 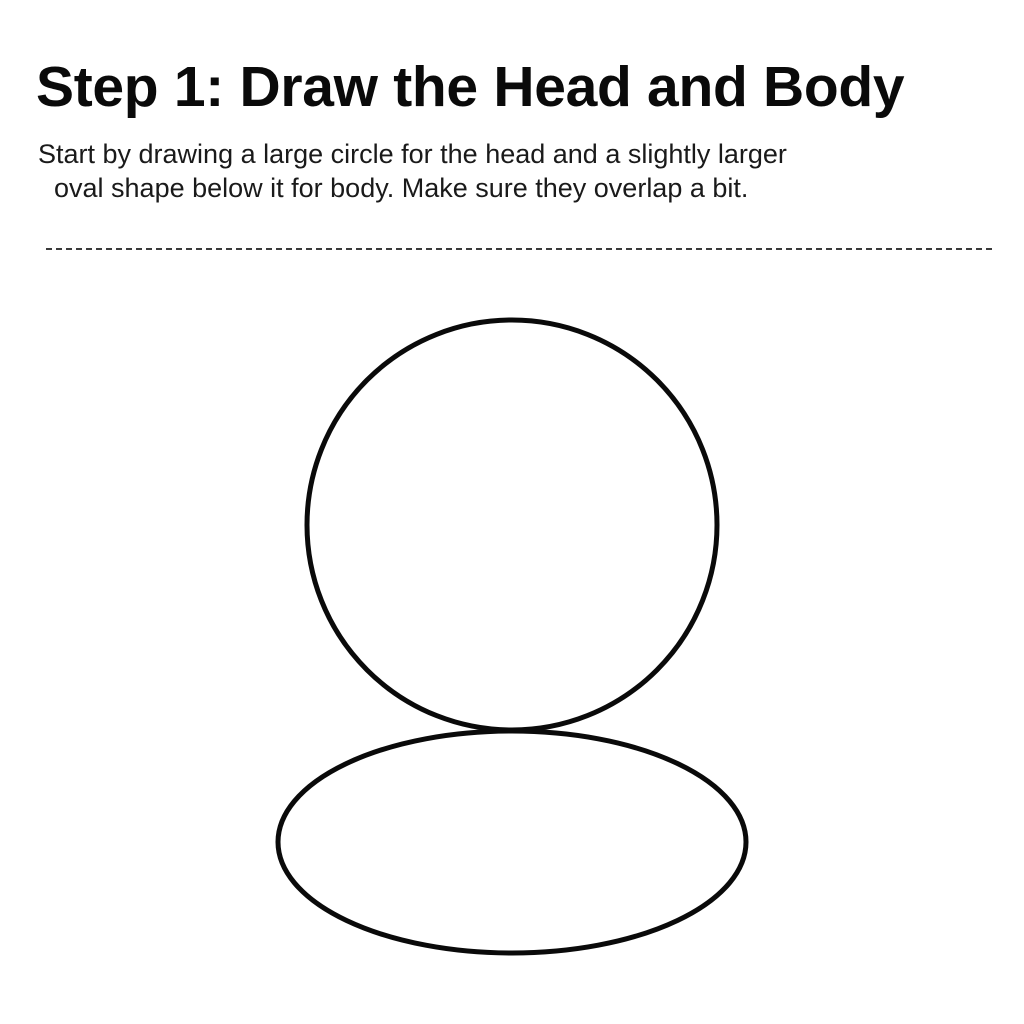 I want to click on body-oval, so click(x=512, y=842).